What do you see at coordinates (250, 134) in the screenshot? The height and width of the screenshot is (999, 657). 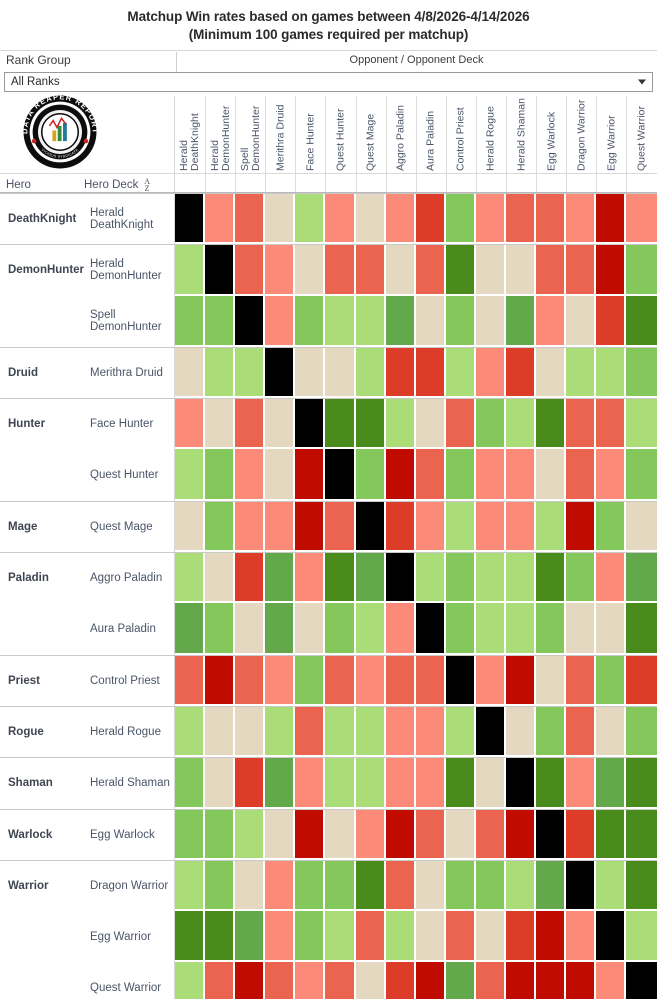 I see `column-header: Spell DemonHunter` at bounding box center [250, 134].